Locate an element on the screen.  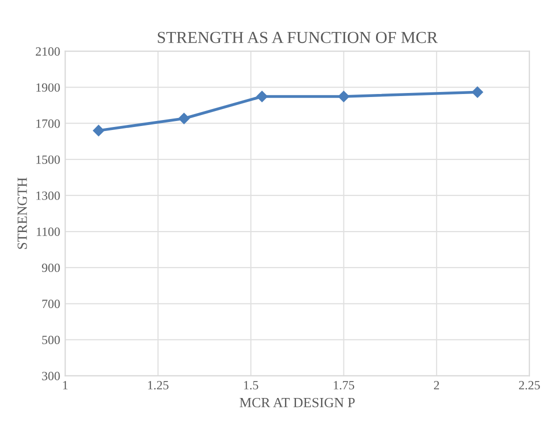
chart-title: STRENGTH AS A FUNCTION OF MCR is located at coordinates (298, 38).